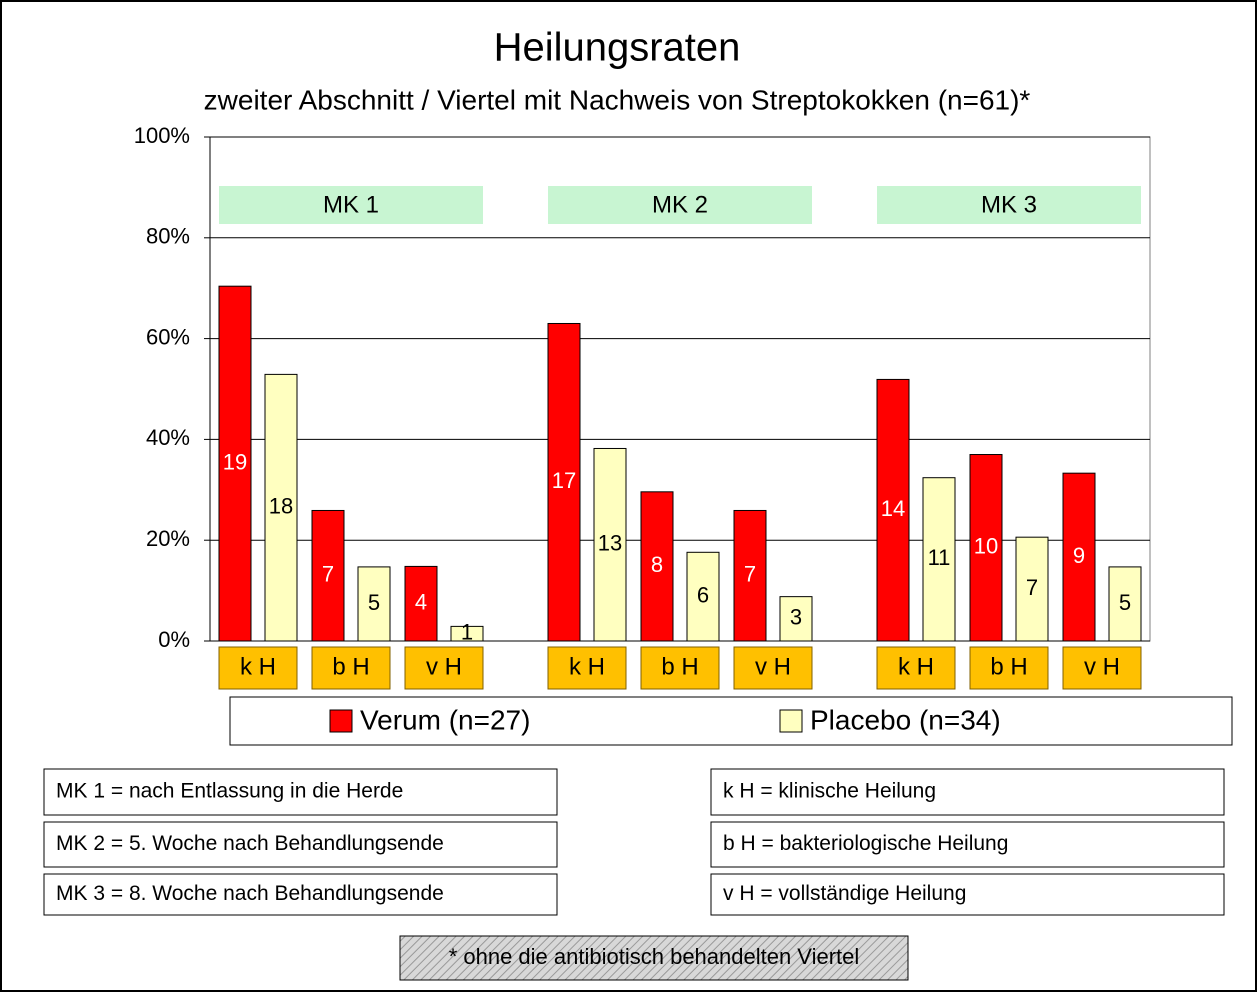 This screenshot has height=992, width=1257. I want to click on bar-count-label: 6, so click(703, 594).